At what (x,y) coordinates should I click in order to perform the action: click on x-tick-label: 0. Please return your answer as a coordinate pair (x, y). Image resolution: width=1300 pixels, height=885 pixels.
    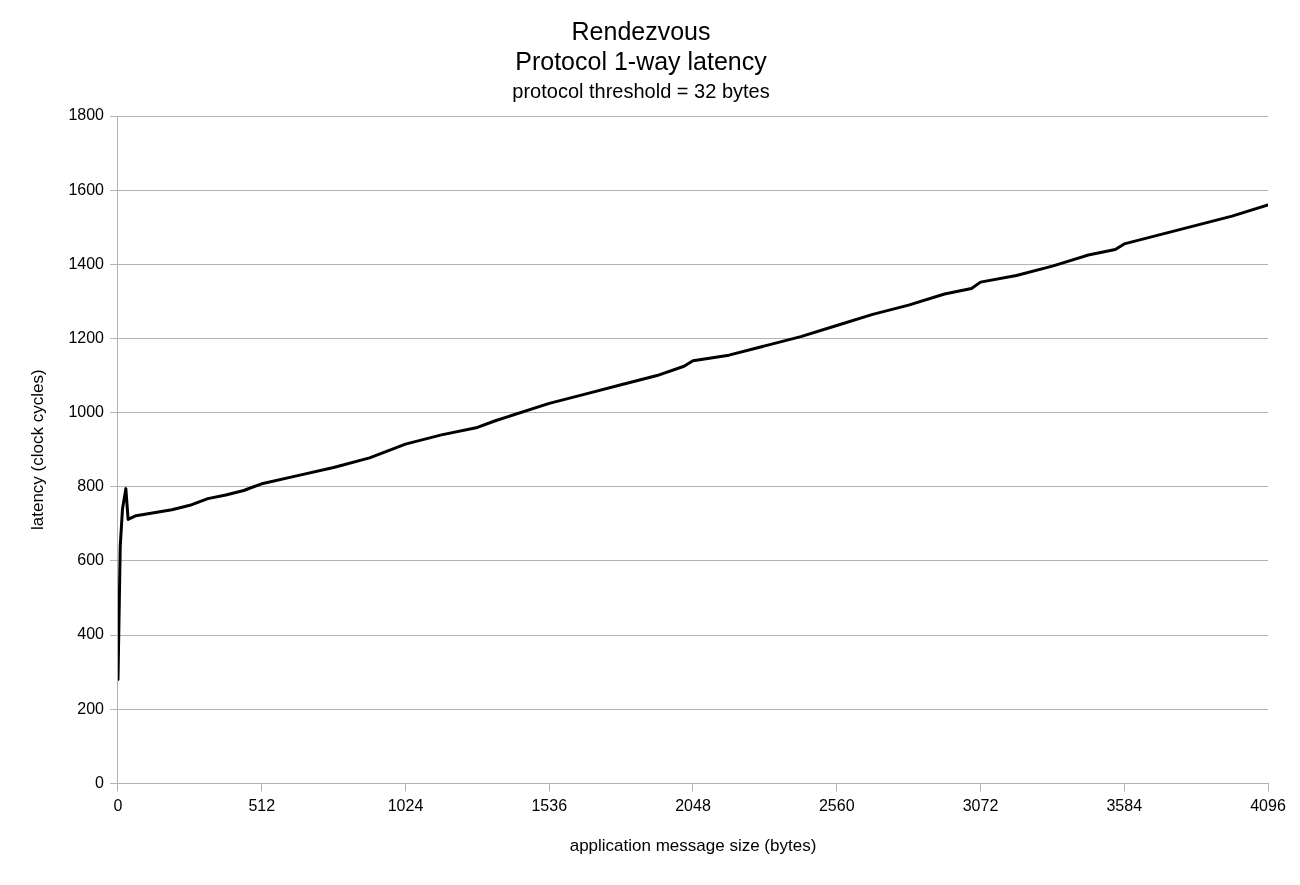
    Looking at the image, I should click on (118, 806).